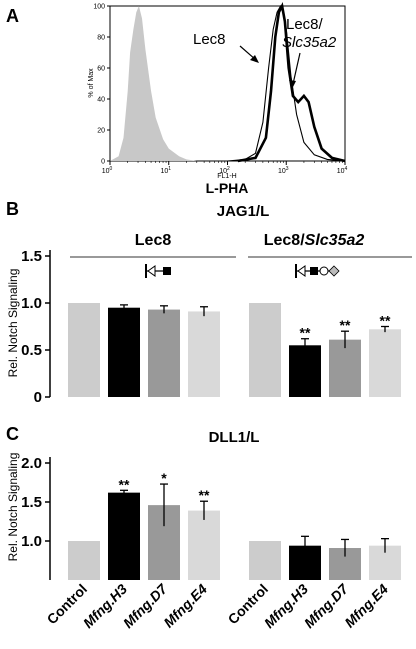 This screenshot has height=649, width=416. Describe the element at coordinates (38, 397) in the screenshot. I see `y-tick-label: 0` at that location.